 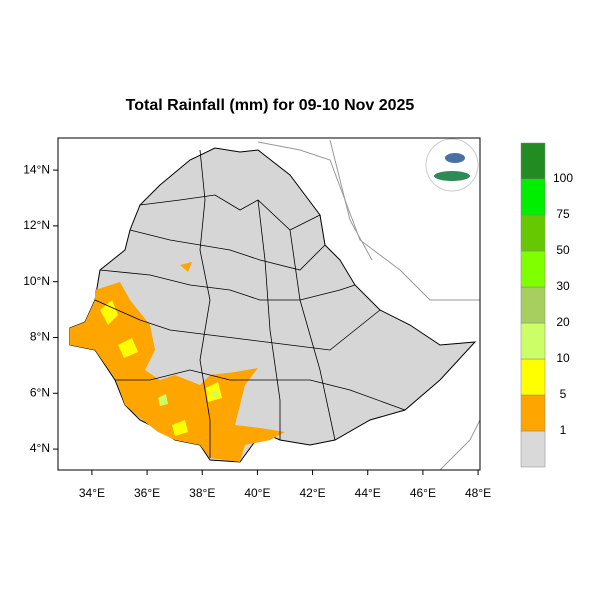 What do you see at coordinates (563, 250) in the screenshot?
I see `legend-label: 50` at bounding box center [563, 250].